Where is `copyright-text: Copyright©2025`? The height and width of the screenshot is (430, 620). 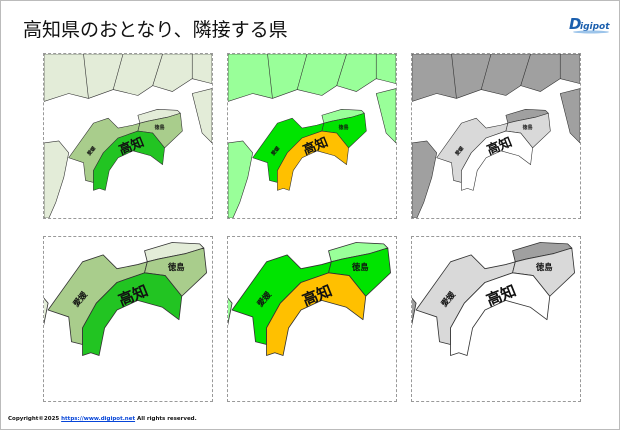 copyright-text: Copyright©2025 is located at coordinates (35, 419).